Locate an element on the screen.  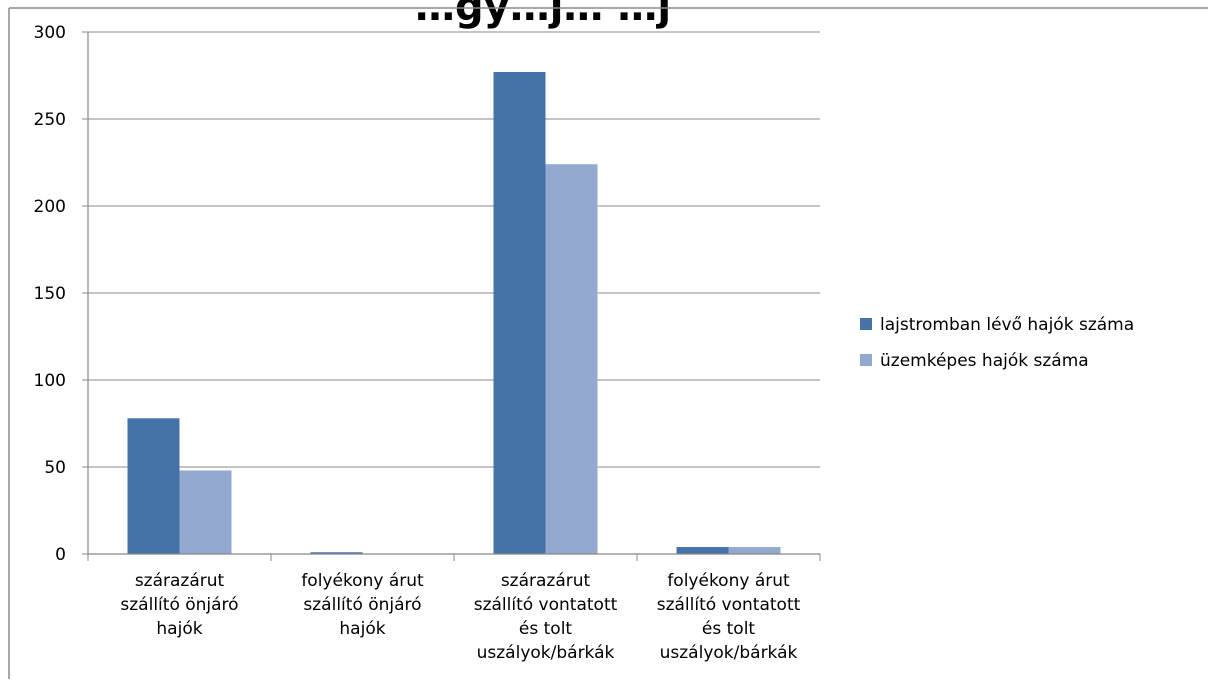
y-tick-label: 150 is located at coordinates (50, 294).